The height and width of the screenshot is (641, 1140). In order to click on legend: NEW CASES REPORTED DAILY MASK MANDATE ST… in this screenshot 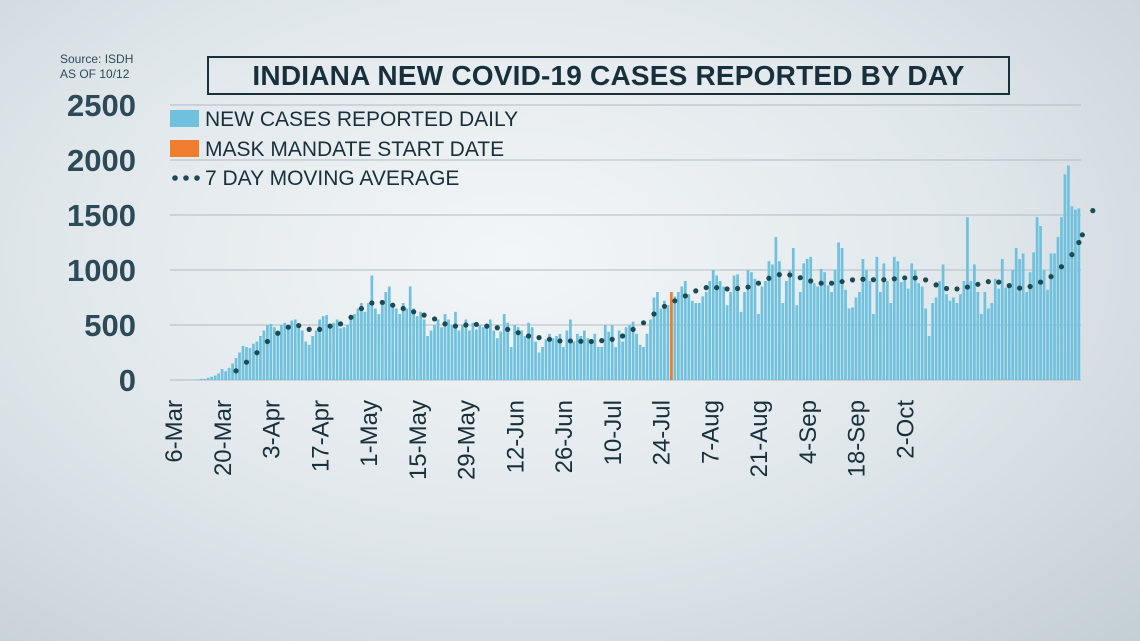, I will do `click(344, 149)`.